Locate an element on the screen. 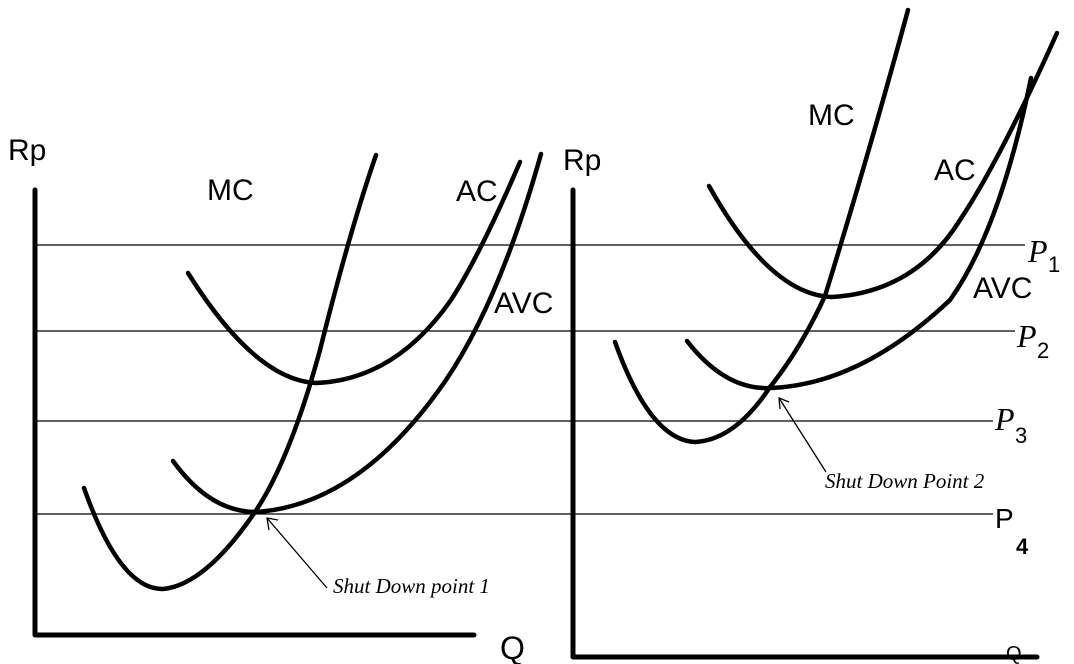 This screenshot has height=664, width=1074. svg-text: 2 is located at coordinates (1043, 350).